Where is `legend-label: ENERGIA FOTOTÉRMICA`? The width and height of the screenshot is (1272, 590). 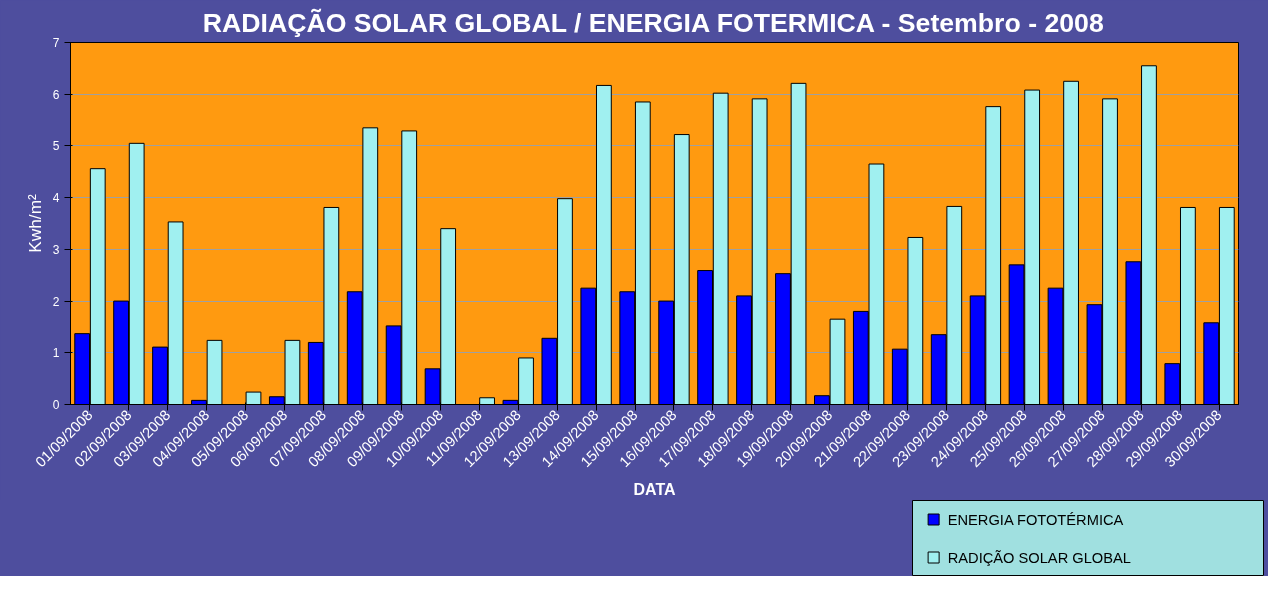
legend-label: ENERGIA FOTOTÉRMICA is located at coordinates (1035, 519).